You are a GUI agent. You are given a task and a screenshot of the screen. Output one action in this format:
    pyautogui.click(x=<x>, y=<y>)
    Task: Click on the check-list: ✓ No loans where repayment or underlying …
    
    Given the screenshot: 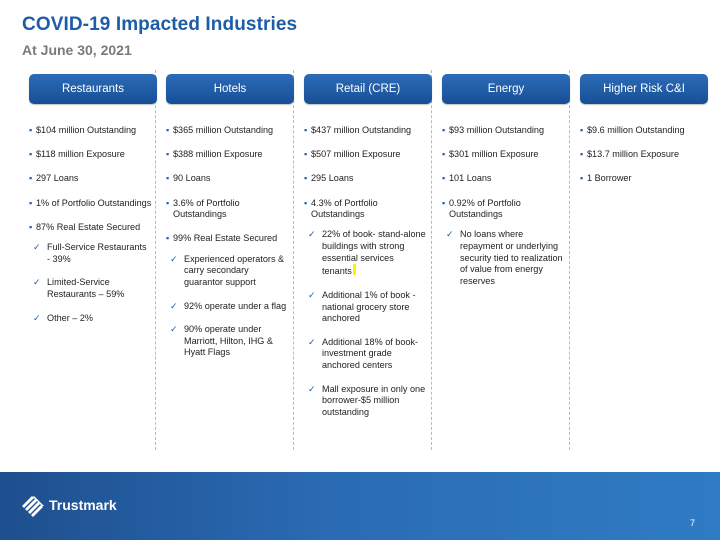 What is the action you would take?
    pyautogui.click(x=506, y=258)
    